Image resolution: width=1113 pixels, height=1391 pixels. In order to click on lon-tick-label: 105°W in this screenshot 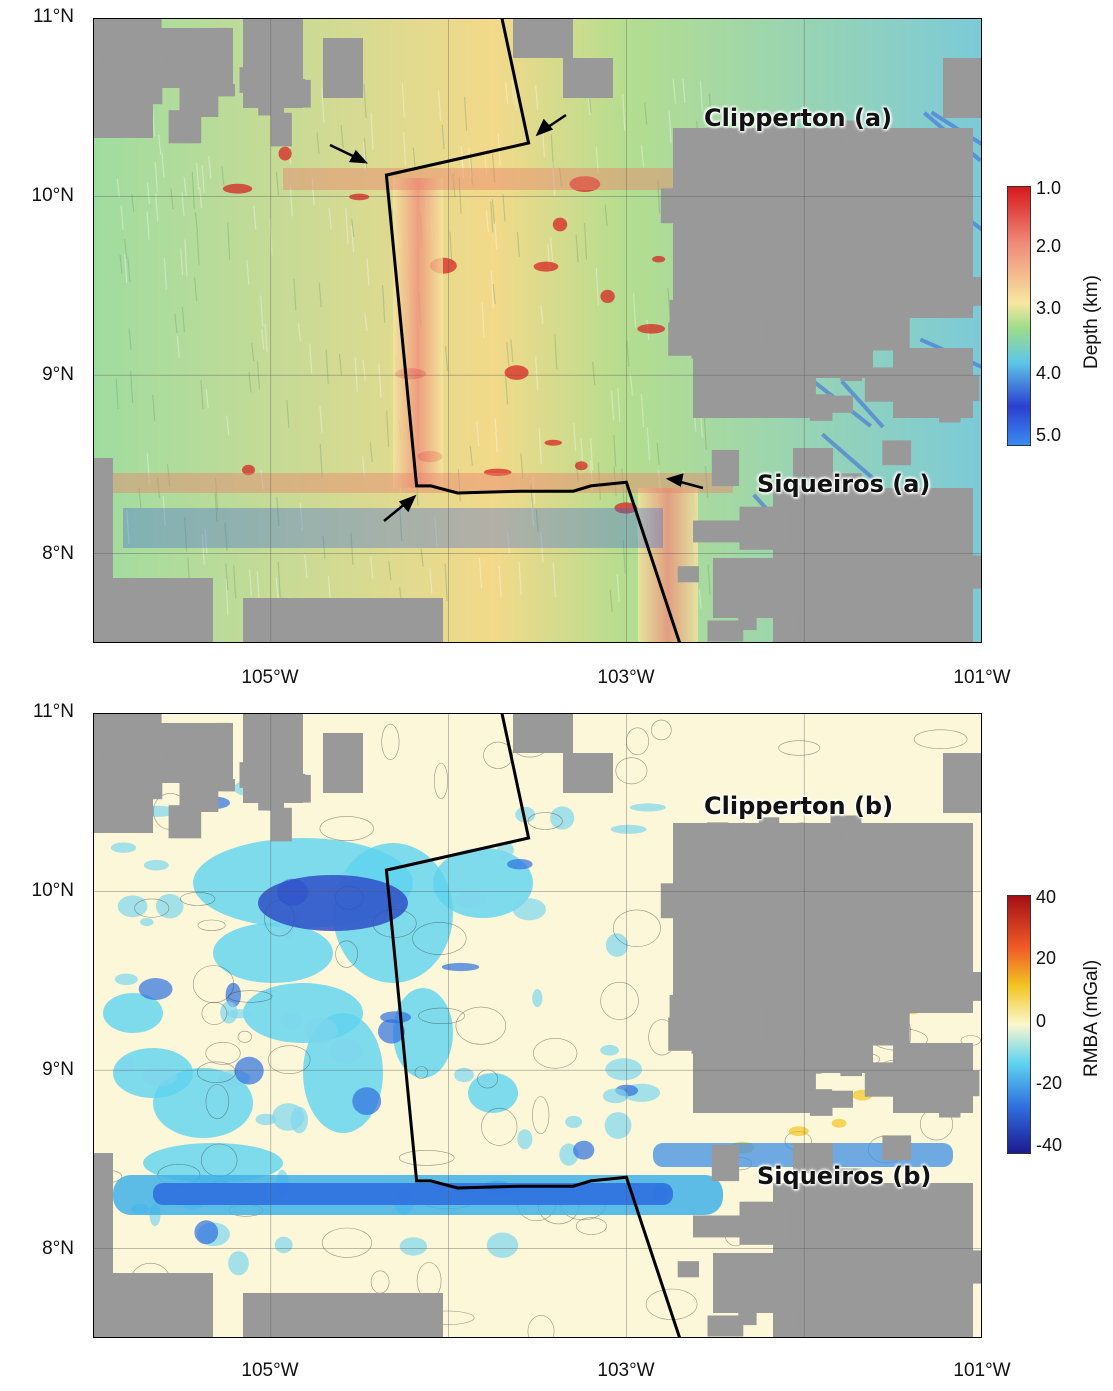, I will do `click(270, 1370)`.